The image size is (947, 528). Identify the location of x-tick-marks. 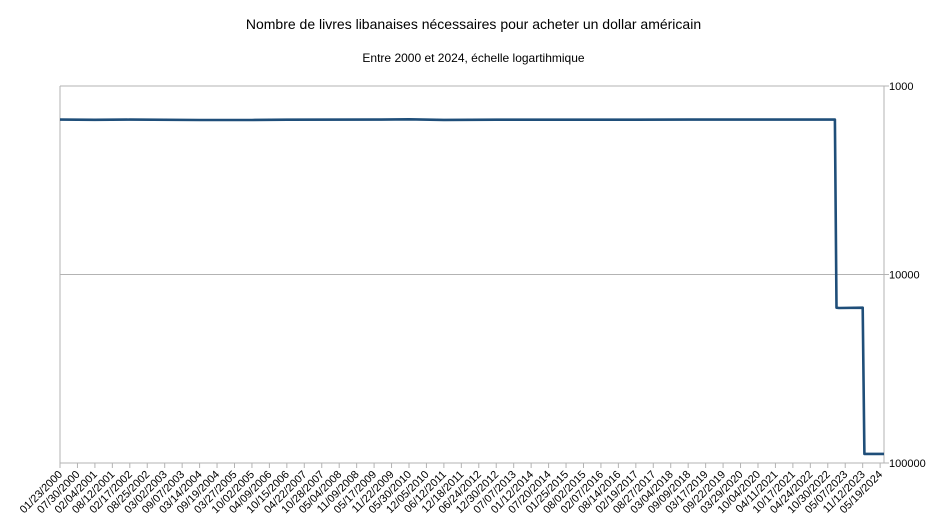
(470, 465).